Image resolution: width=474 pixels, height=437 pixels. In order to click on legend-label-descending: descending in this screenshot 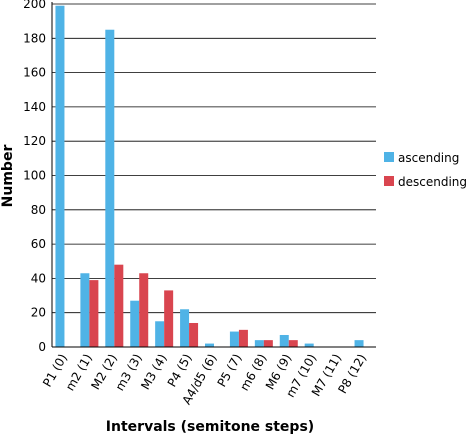, I will do `click(432, 182)`.